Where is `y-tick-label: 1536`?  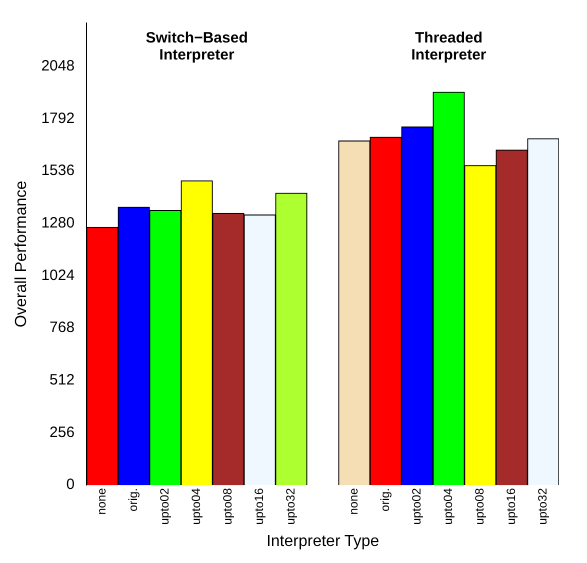
y-tick-label: 1536 is located at coordinates (58, 171).